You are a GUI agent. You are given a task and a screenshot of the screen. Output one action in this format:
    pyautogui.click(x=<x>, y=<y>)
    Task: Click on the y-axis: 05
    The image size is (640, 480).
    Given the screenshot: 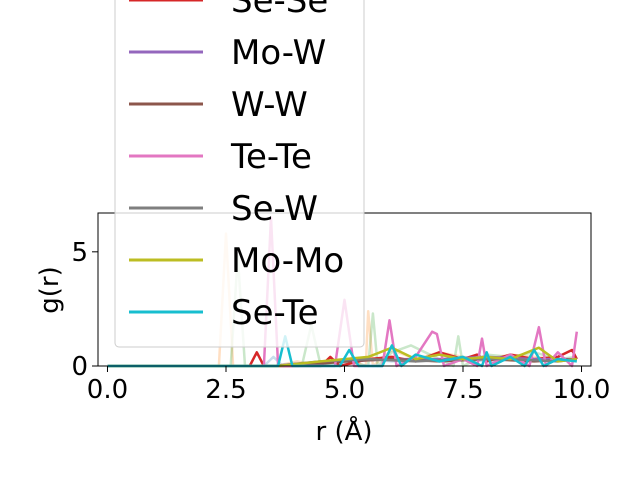 What is the action you would take?
    pyautogui.click(x=84, y=310)
    